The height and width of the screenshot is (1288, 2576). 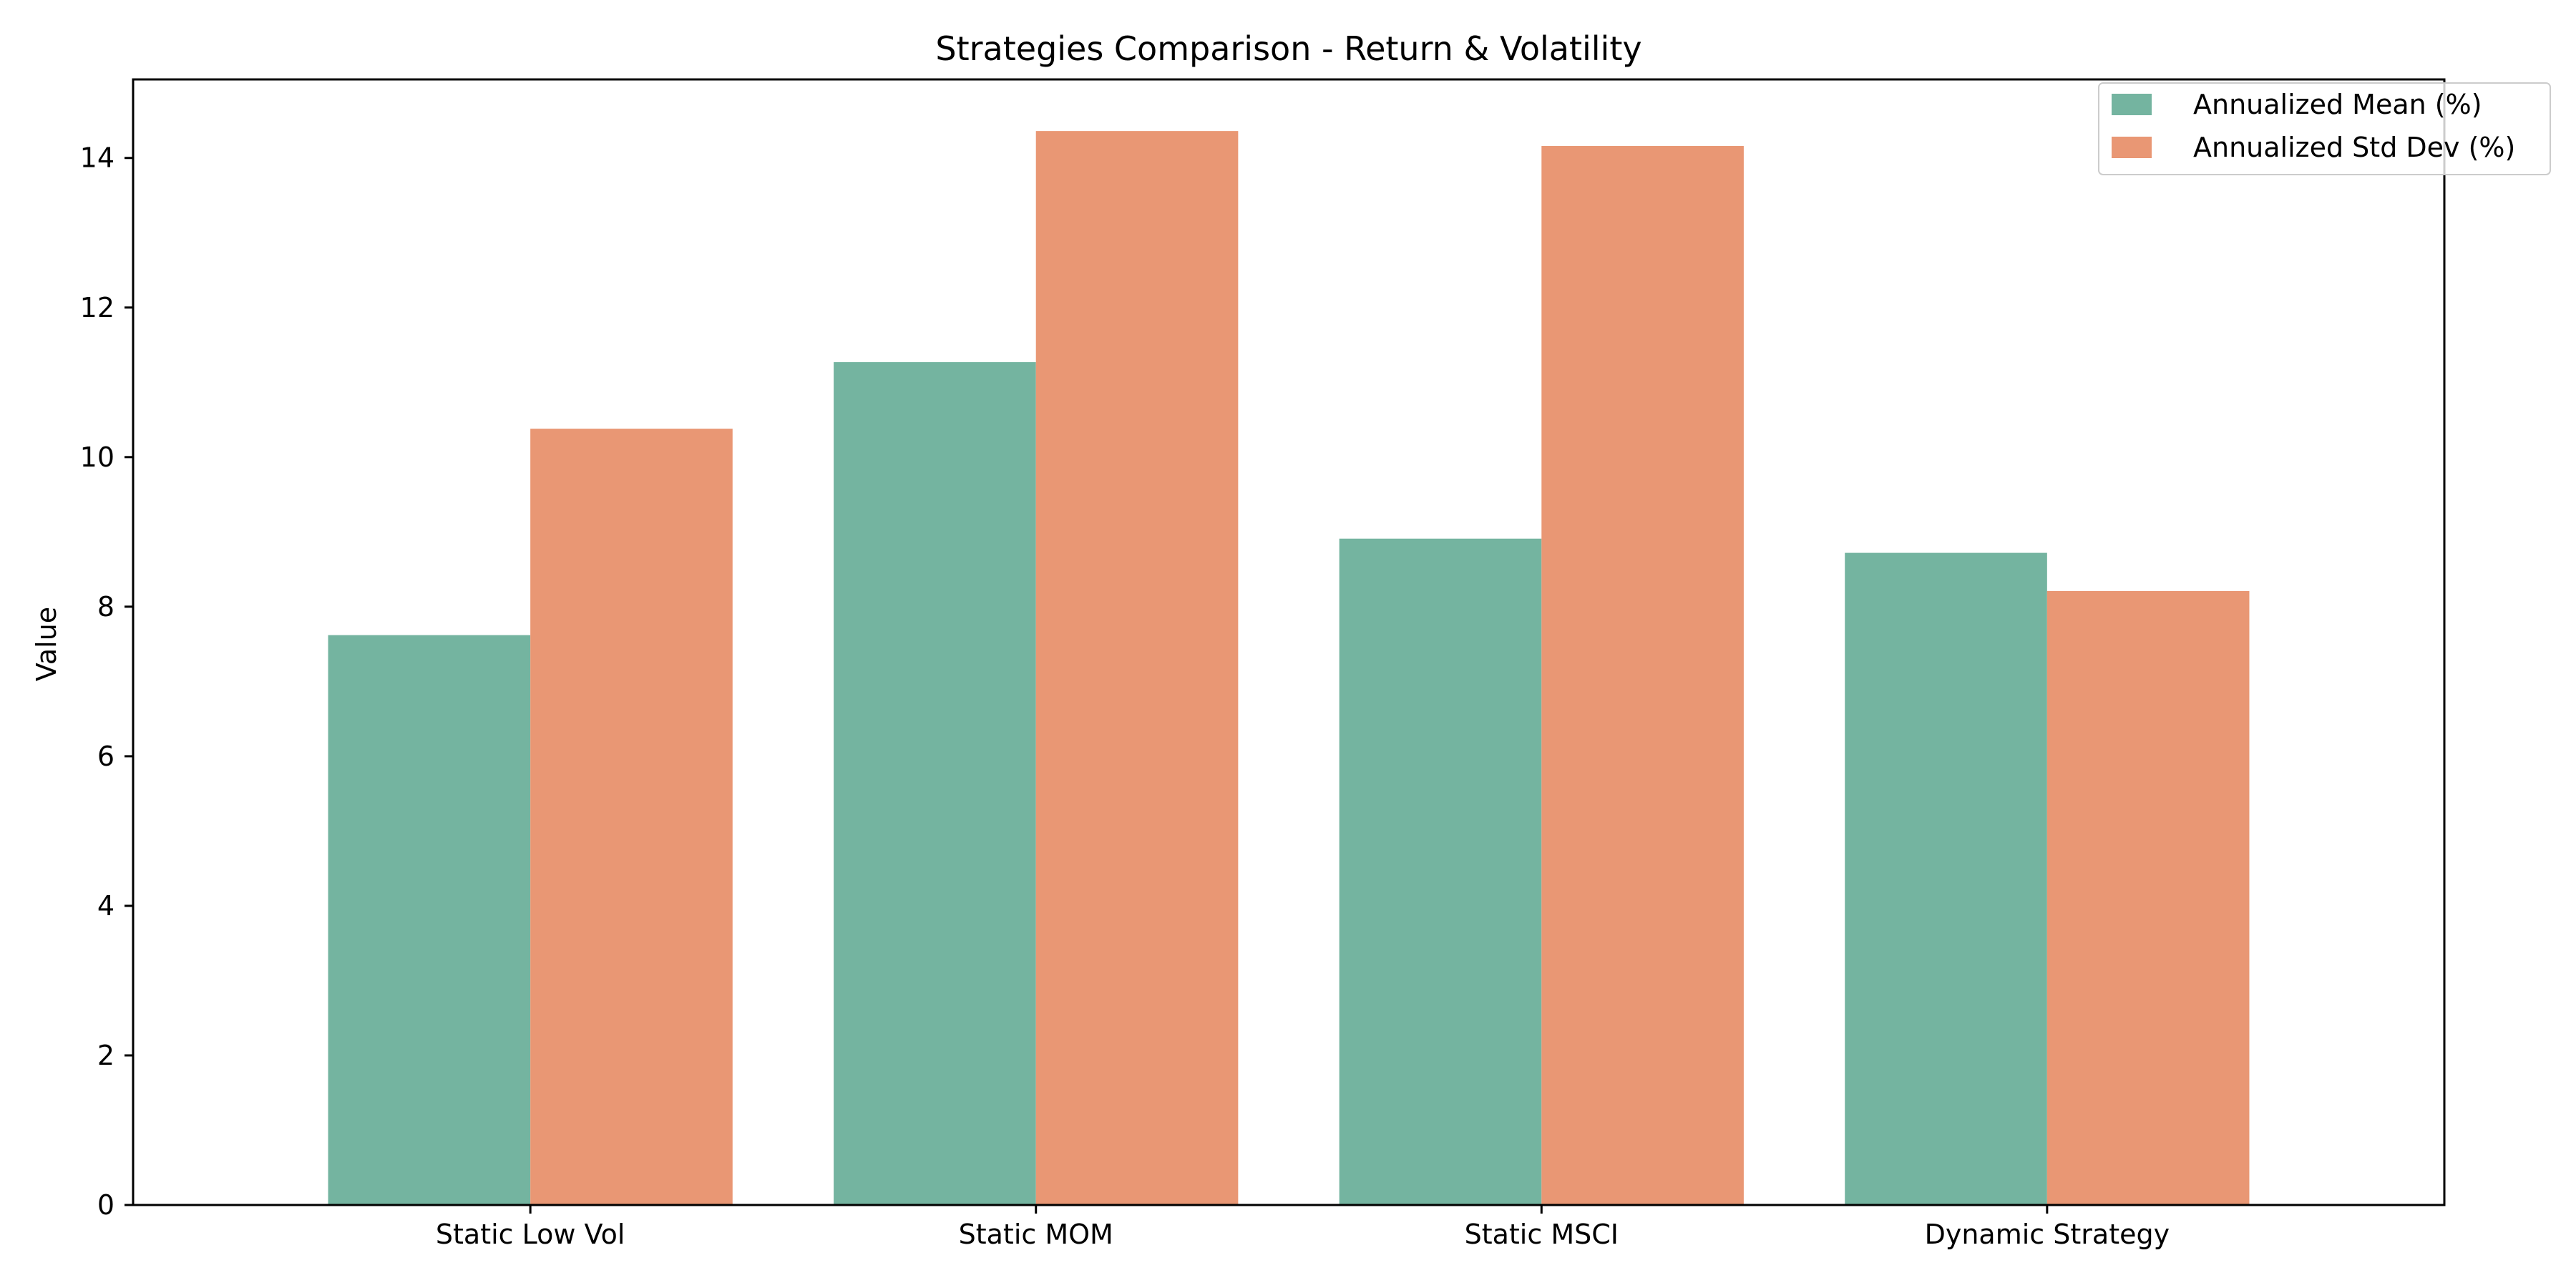 I want to click on legend-box, so click(x=2324, y=128).